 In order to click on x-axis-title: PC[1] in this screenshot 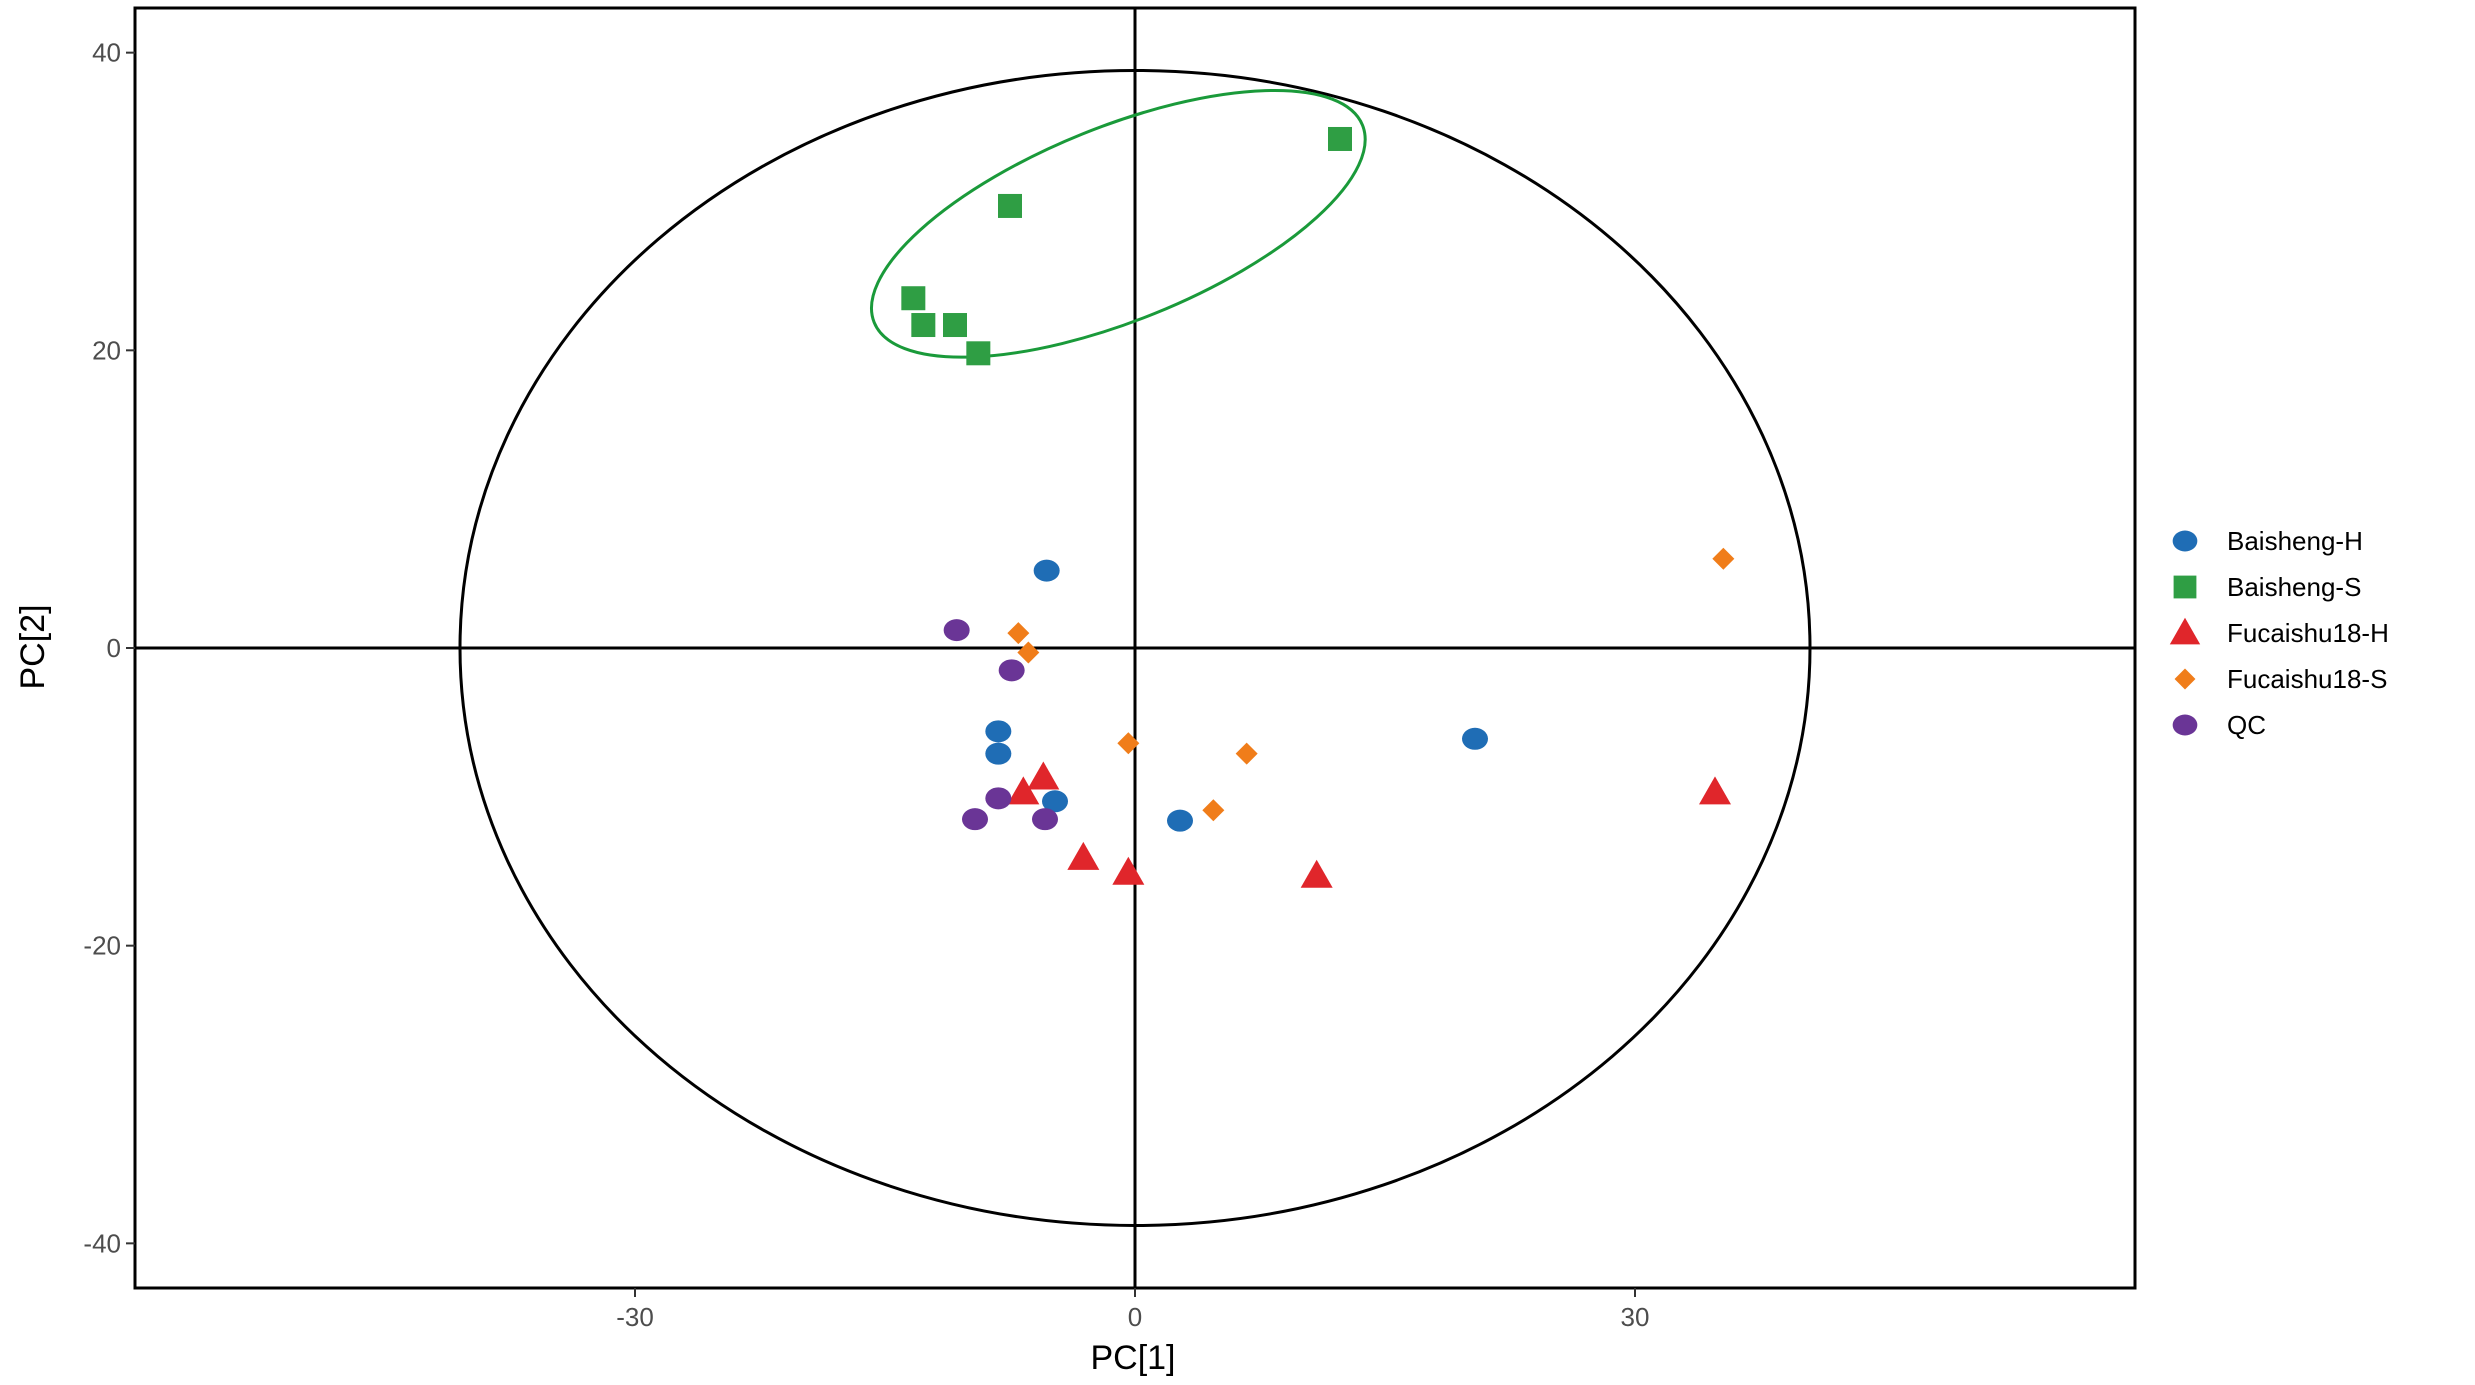, I will do `click(1132, 1358)`.